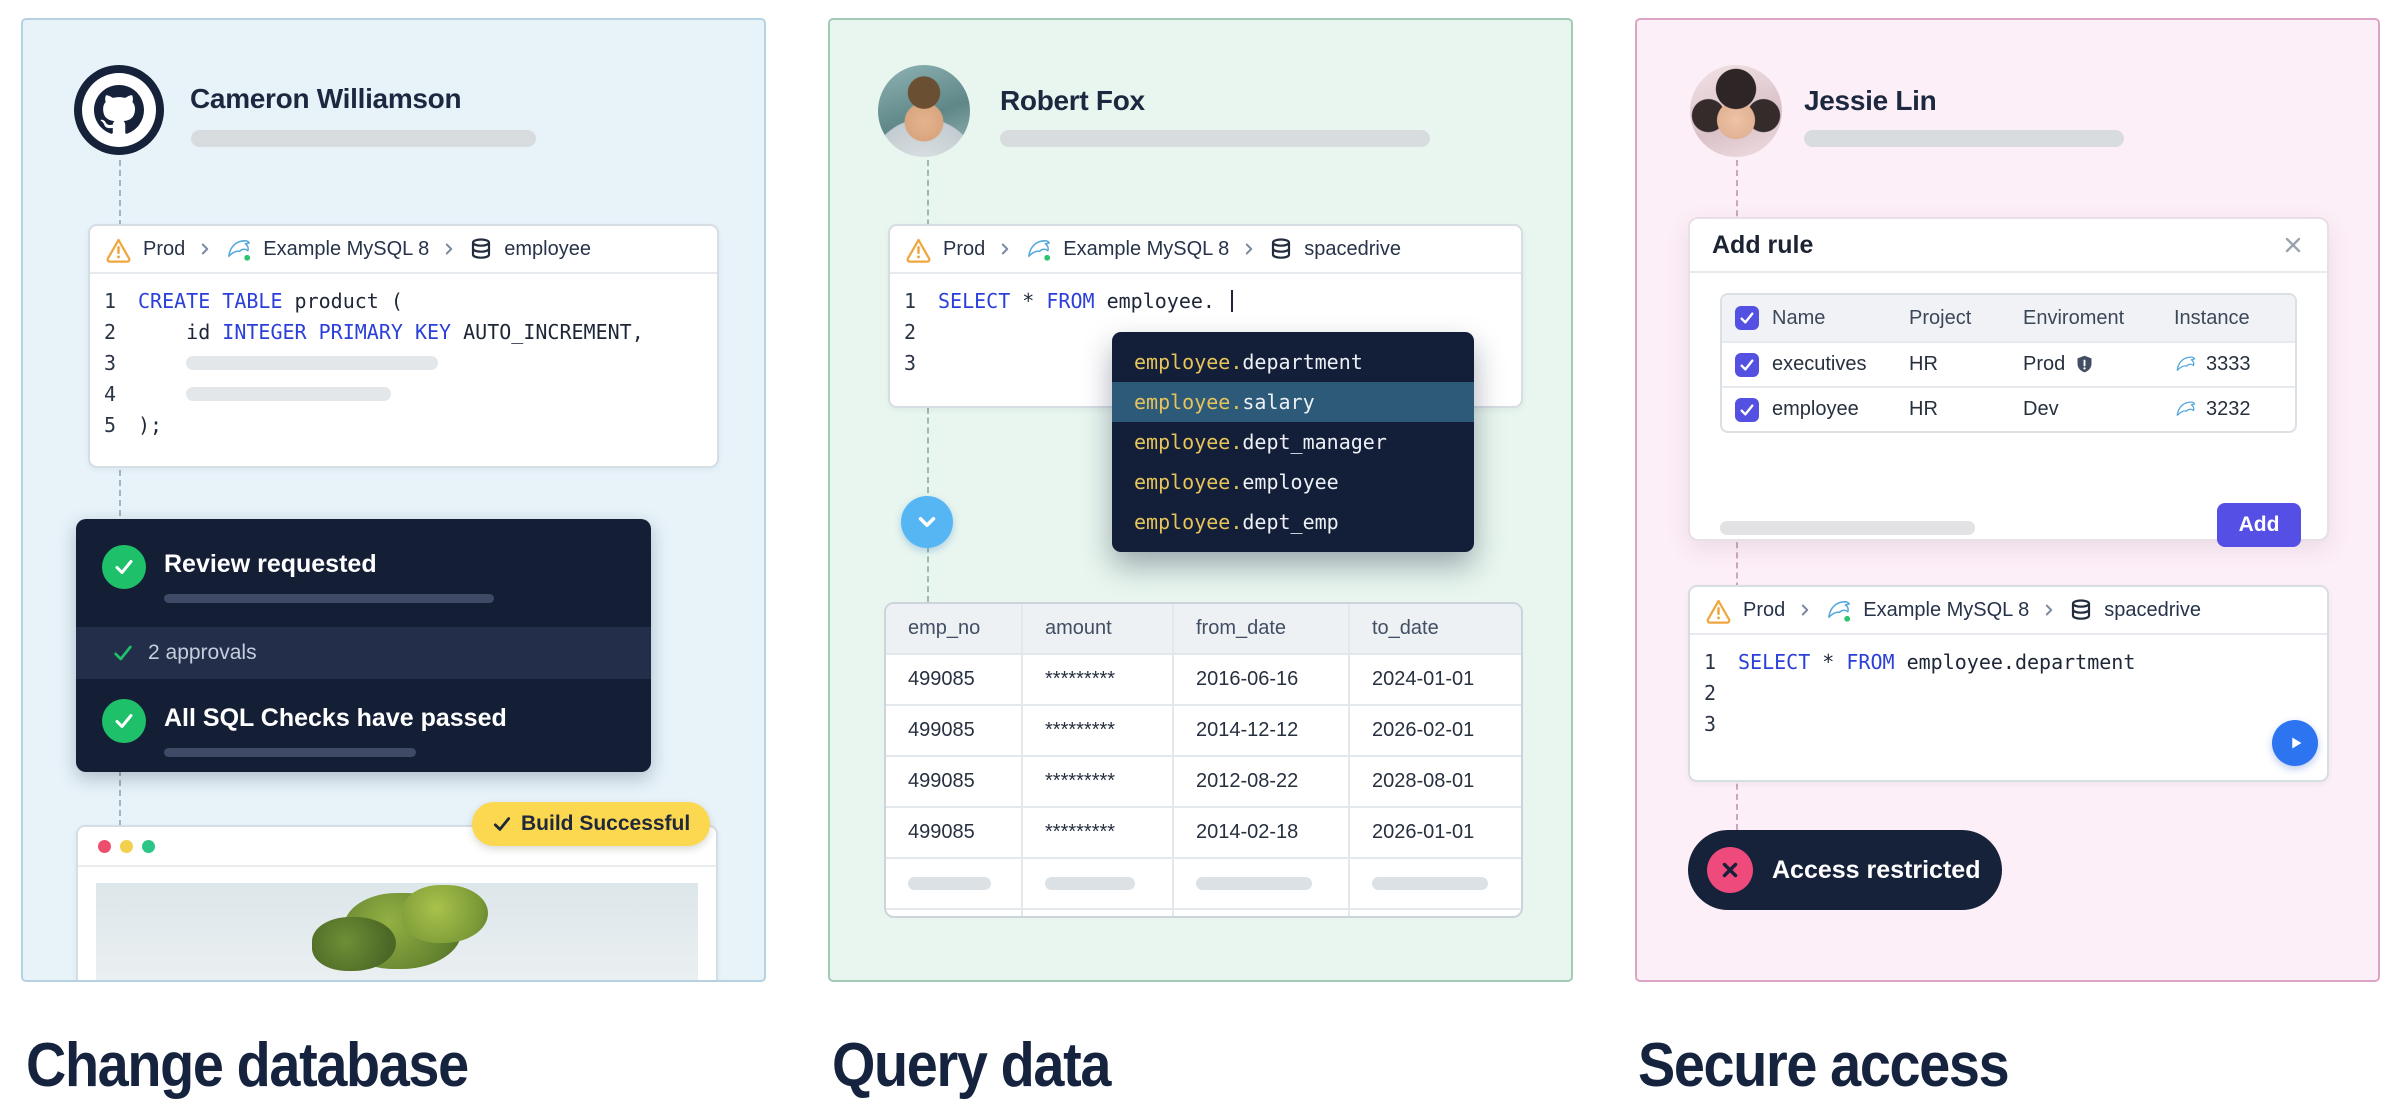 The height and width of the screenshot is (1110, 2400). Describe the element at coordinates (1870, 100) in the screenshot. I see `user-name: Jessie Lin` at that location.